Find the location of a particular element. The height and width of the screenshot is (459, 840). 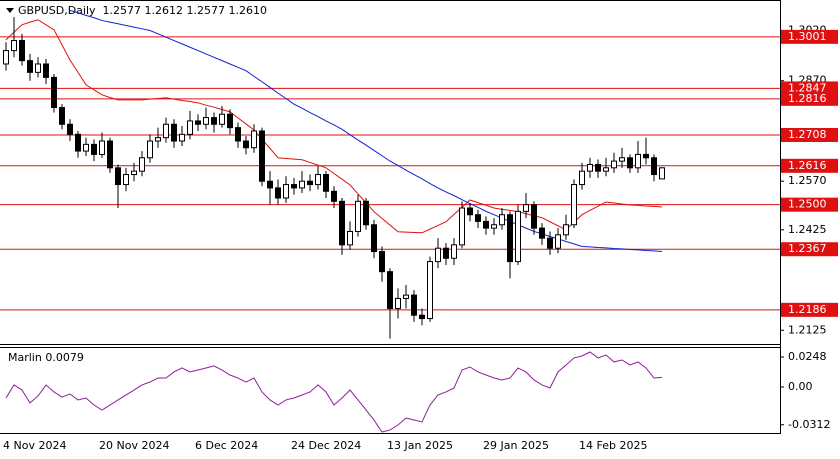

x-tick-label: 29 Jan 2025 is located at coordinates (516, 445).